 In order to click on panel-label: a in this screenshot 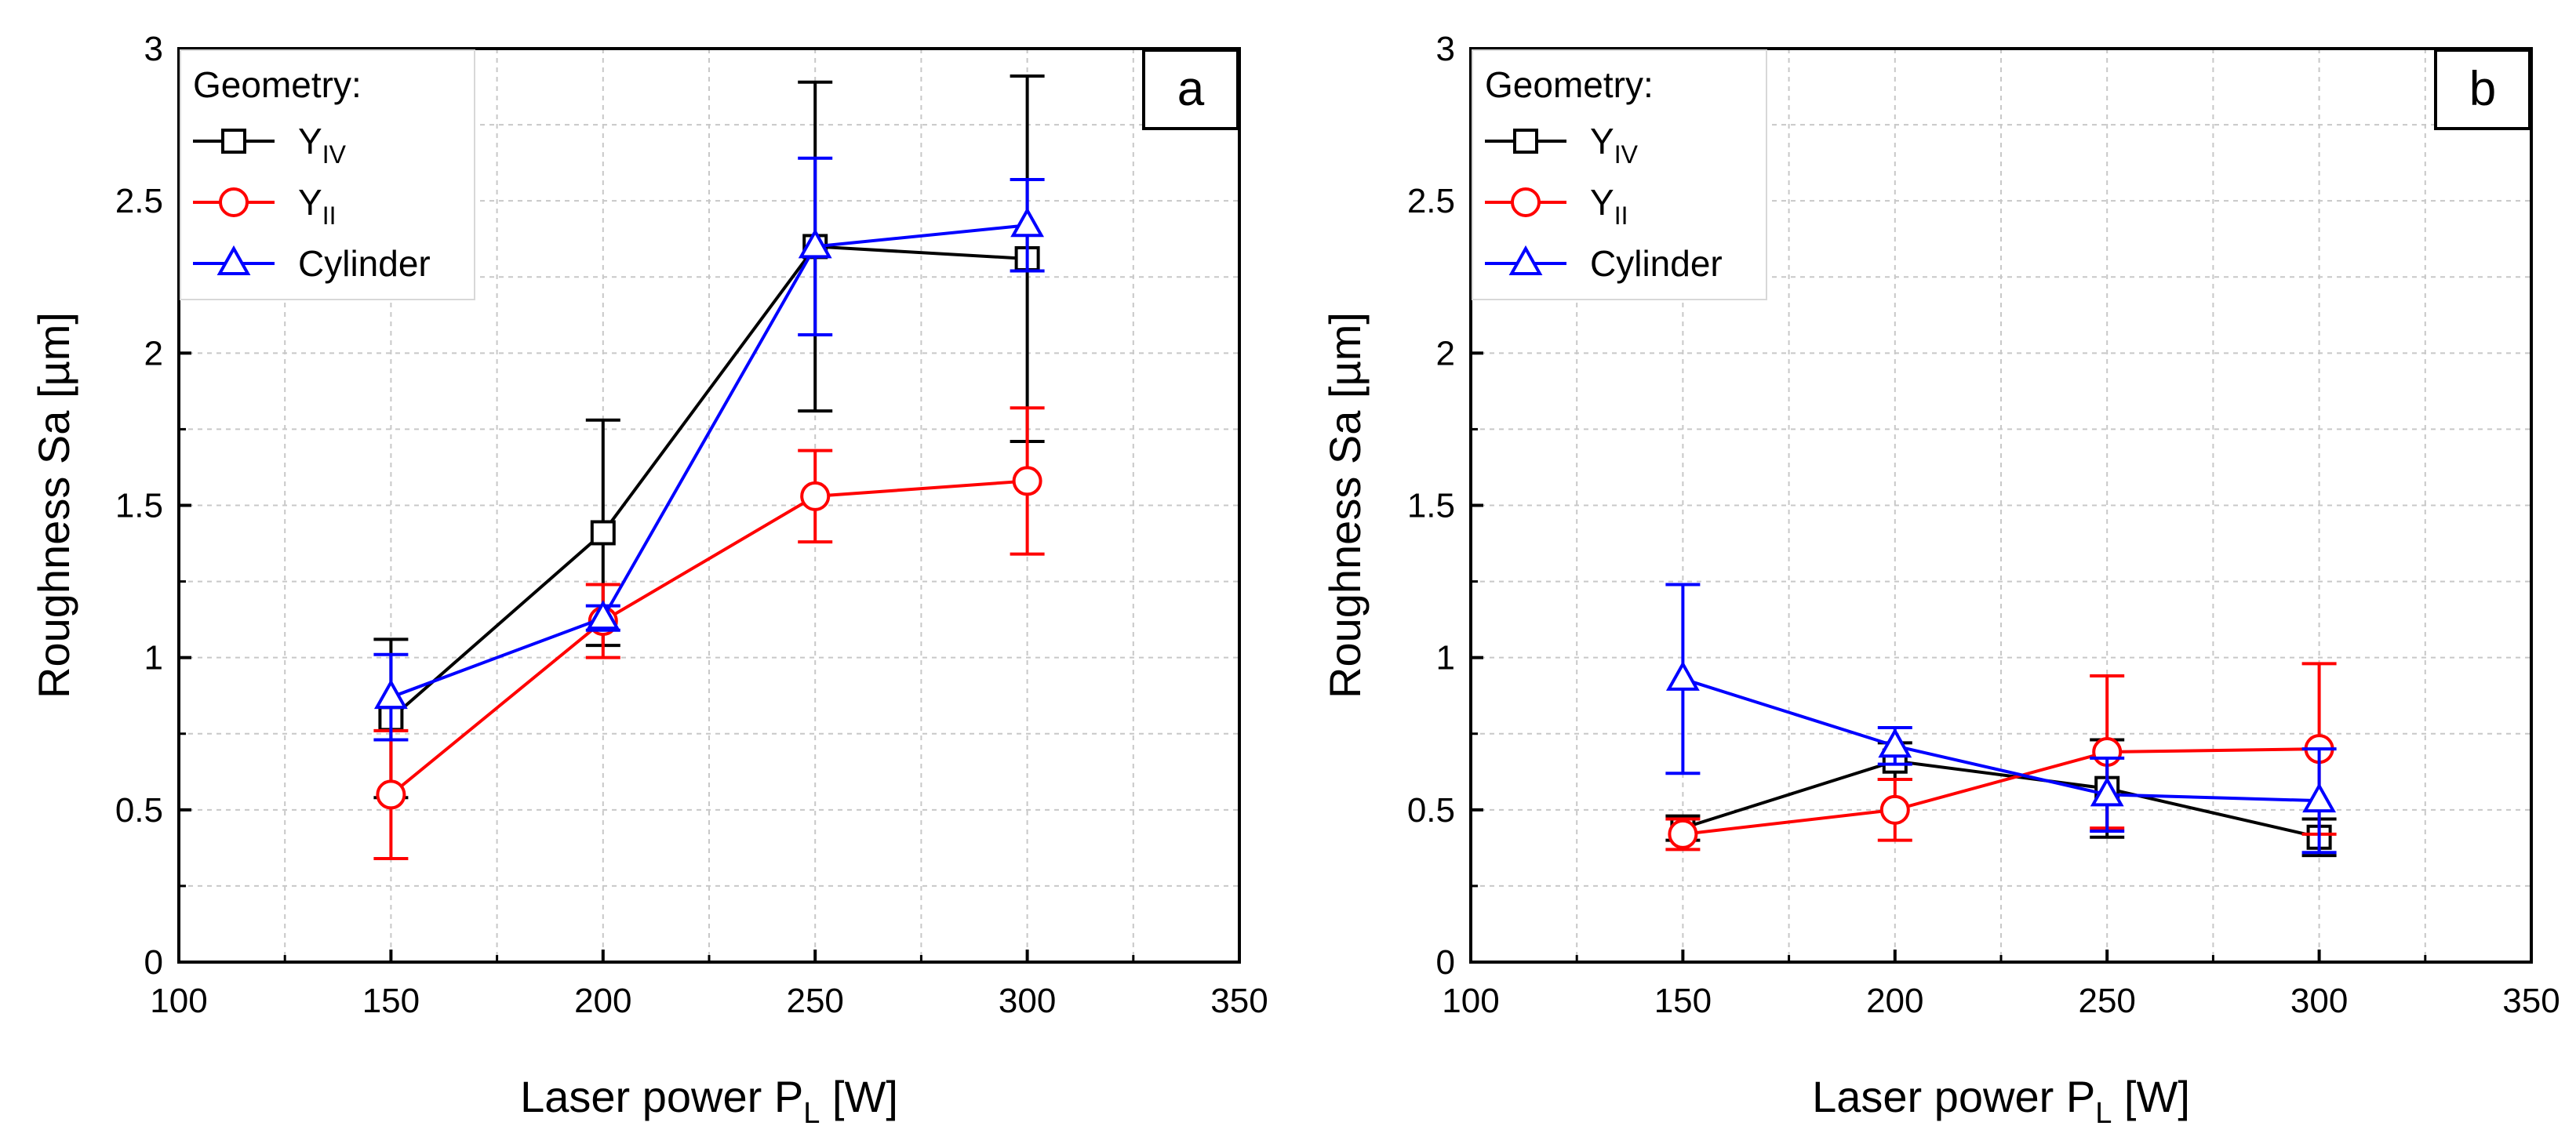, I will do `click(1191, 89)`.